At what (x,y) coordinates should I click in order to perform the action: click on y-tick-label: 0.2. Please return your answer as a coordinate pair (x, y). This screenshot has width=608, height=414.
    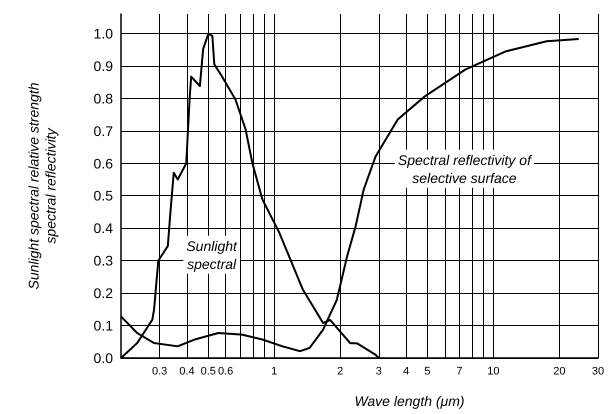
    Looking at the image, I should click on (104, 293).